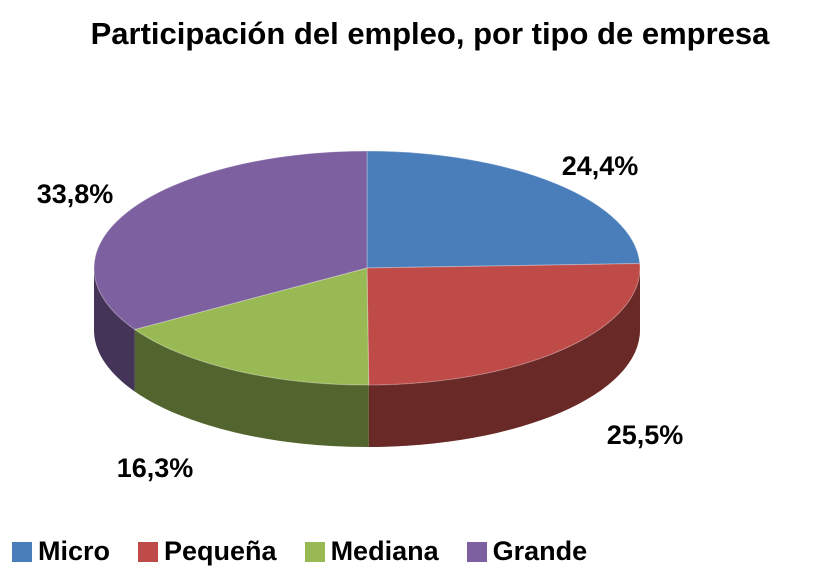 The height and width of the screenshot is (583, 827). What do you see at coordinates (155, 468) in the screenshot?
I see `data-label: 16,3%` at bounding box center [155, 468].